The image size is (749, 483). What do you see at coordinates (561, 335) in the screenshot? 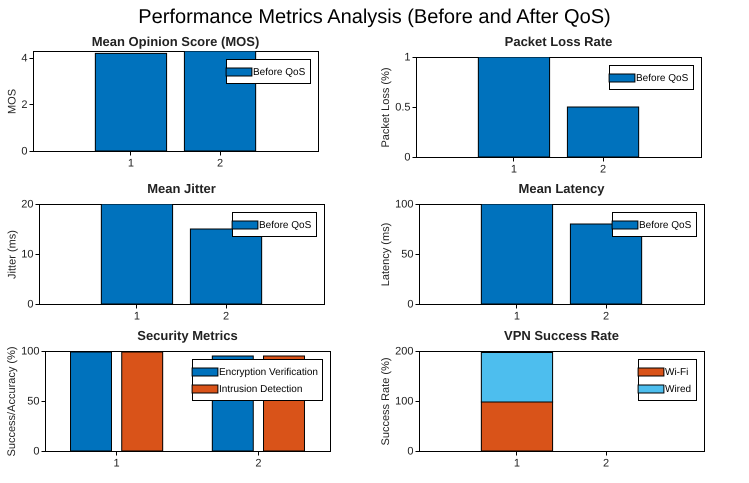
I see `chart-title: VPN Success Rate` at bounding box center [561, 335].